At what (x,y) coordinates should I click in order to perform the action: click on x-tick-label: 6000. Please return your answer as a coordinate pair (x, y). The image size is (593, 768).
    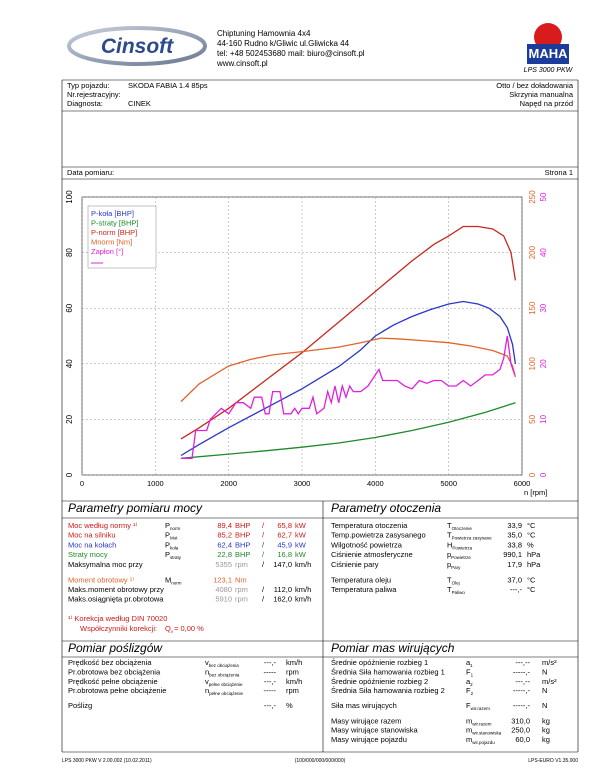
    Looking at the image, I should click on (522, 483).